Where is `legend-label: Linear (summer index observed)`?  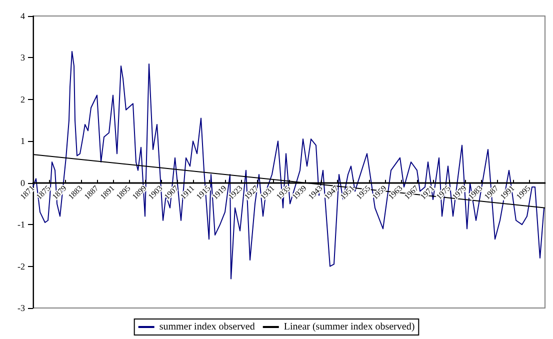 legend-label: Linear (summer index observed) is located at coordinates (349, 327).